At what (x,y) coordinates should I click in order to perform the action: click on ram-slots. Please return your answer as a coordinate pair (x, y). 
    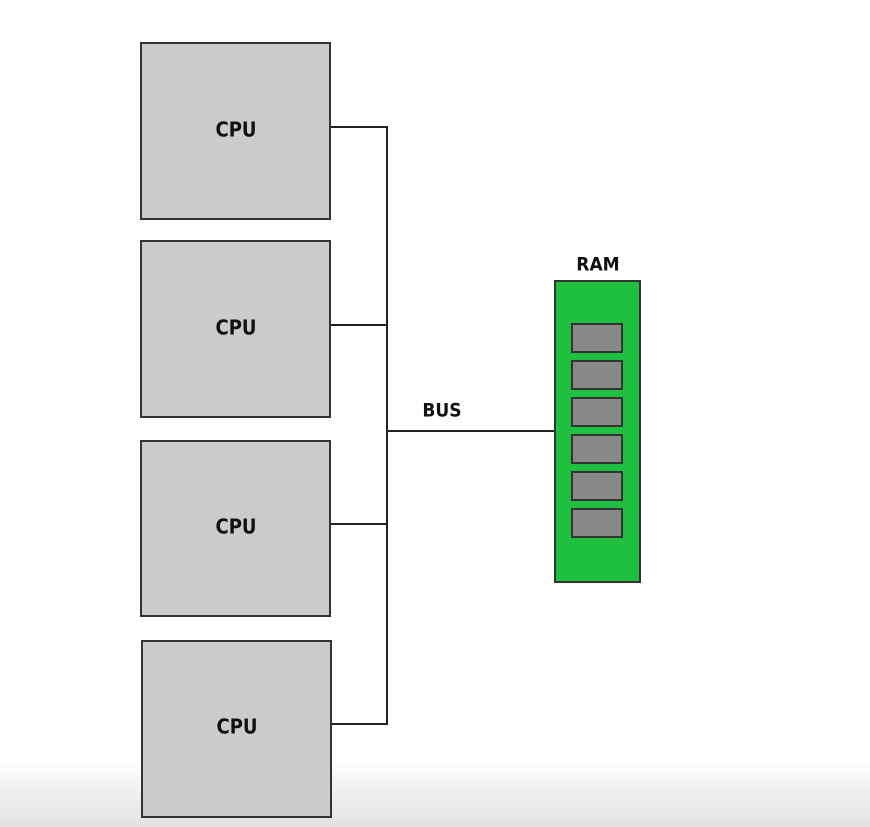
    Looking at the image, I should click on (597, 430).